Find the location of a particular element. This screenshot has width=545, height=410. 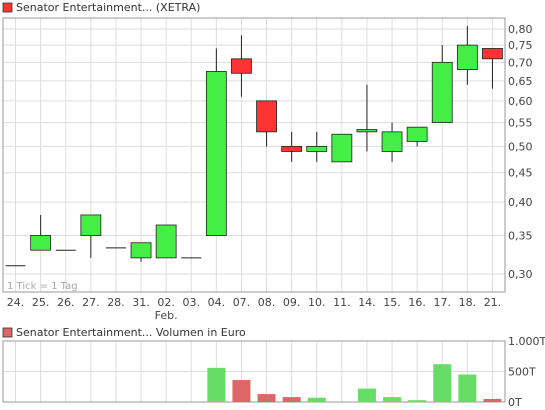

price-x-tick-label: 16. is located at coordinates (417, 302).